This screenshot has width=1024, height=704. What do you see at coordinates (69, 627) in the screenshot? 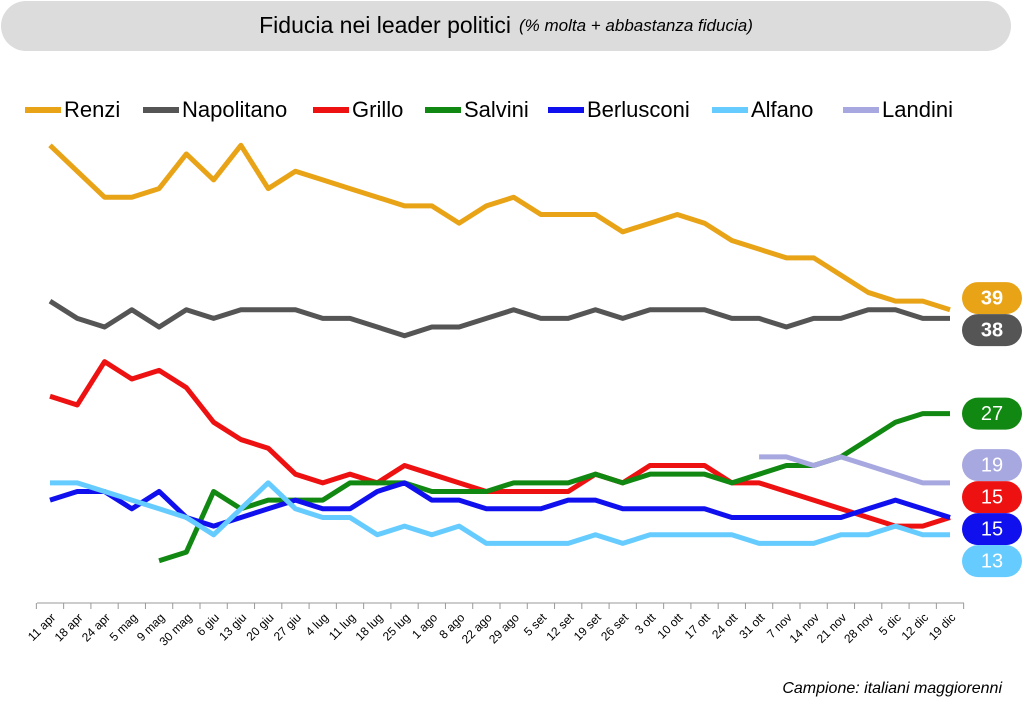
I see `x-tick-label: 18 apr` at bounding box center [69, 627].